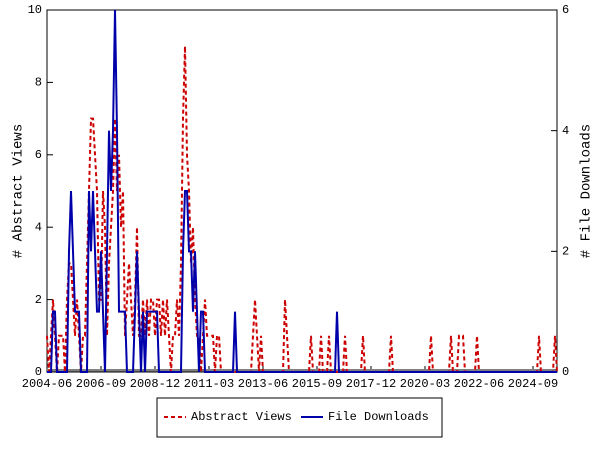  Describe the element at coordinates (587, 191) in the screenshot. I see `y2-axis-title: # File Downloads` at that location.